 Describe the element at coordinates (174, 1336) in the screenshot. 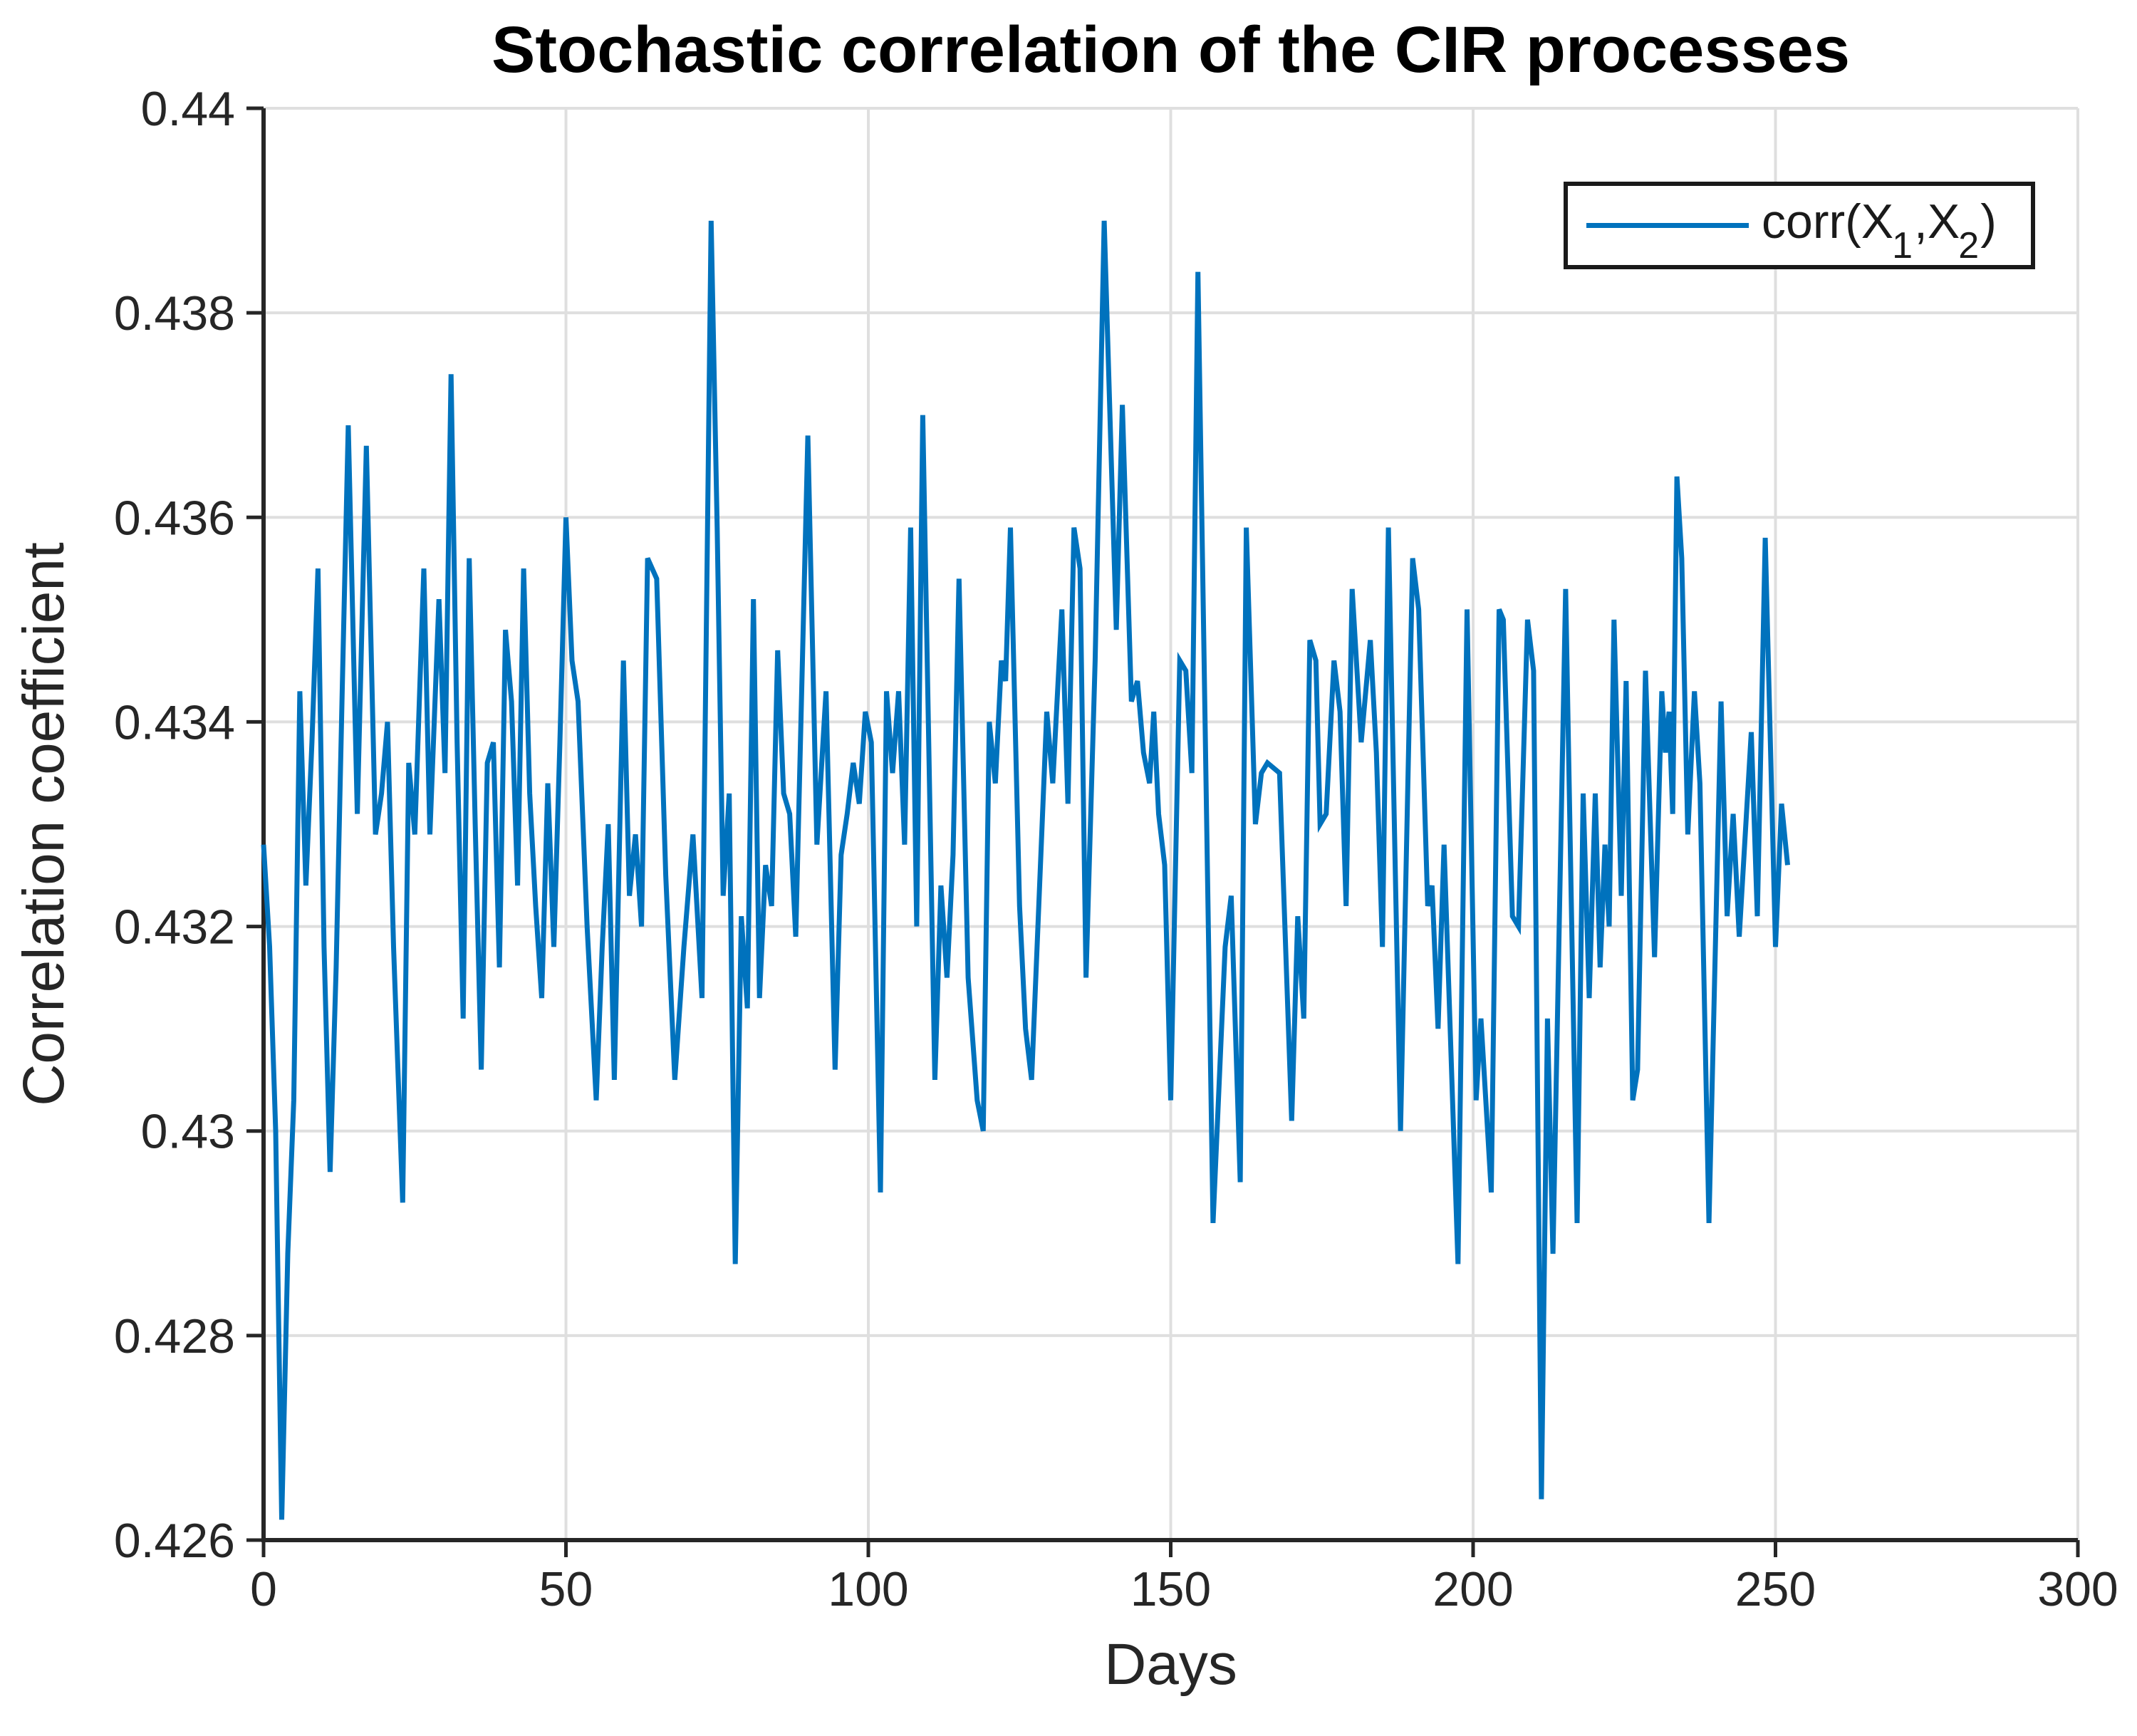

I see `y-tick-label: 0.428` at that location.